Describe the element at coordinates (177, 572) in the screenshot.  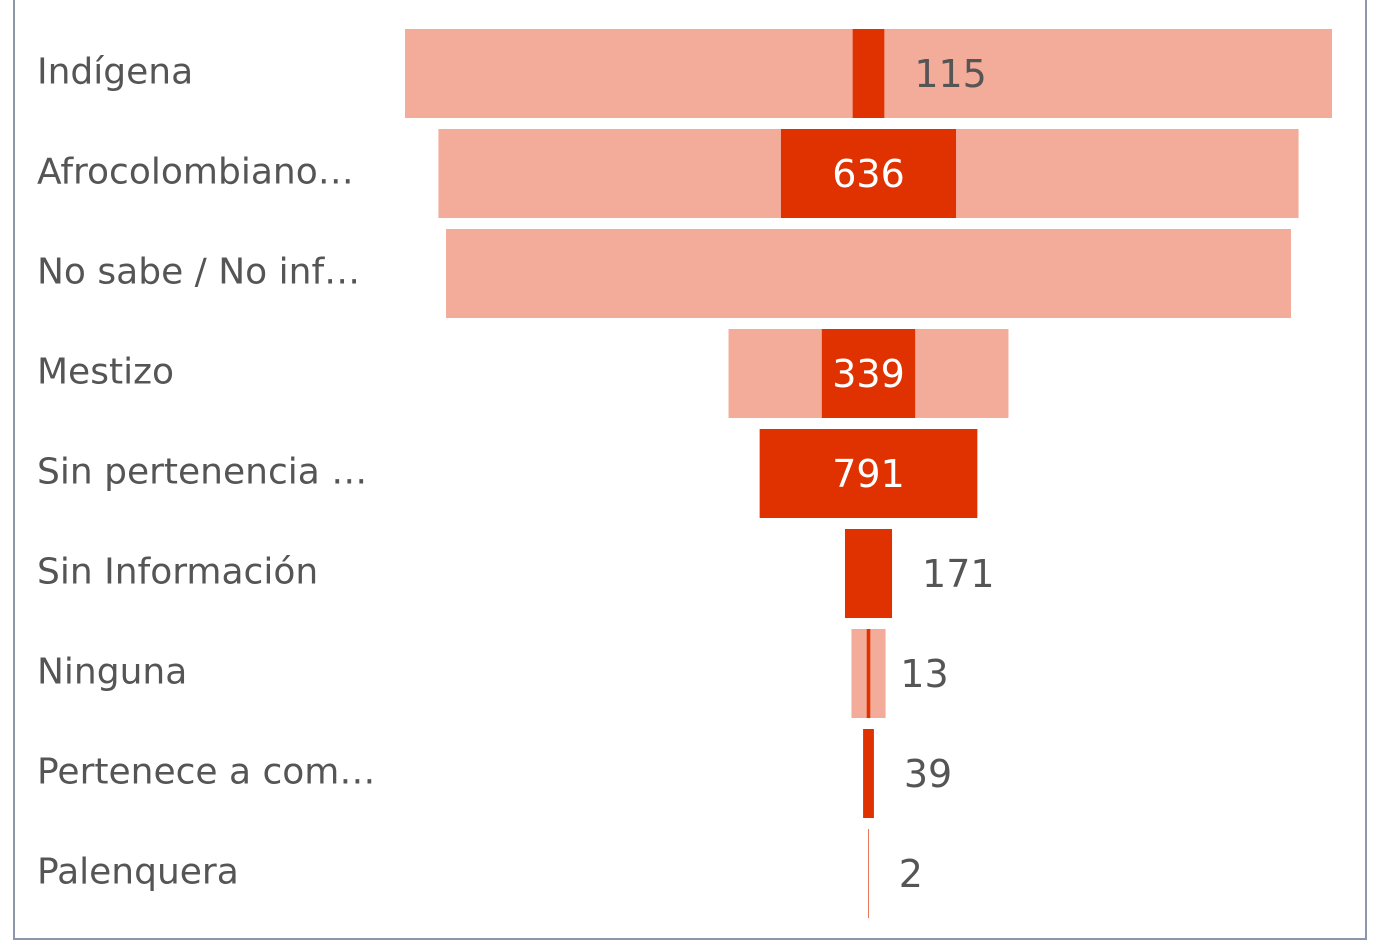
I see `category-label: Sin Información` at that location.